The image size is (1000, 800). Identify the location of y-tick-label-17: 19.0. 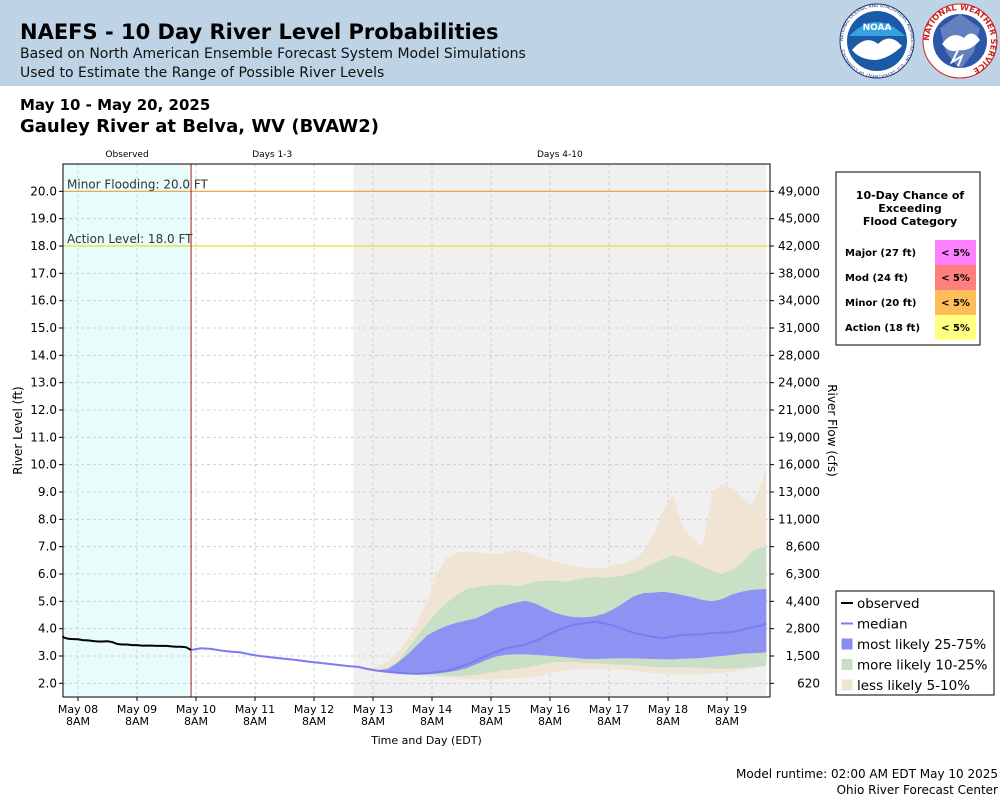
(43, 219).